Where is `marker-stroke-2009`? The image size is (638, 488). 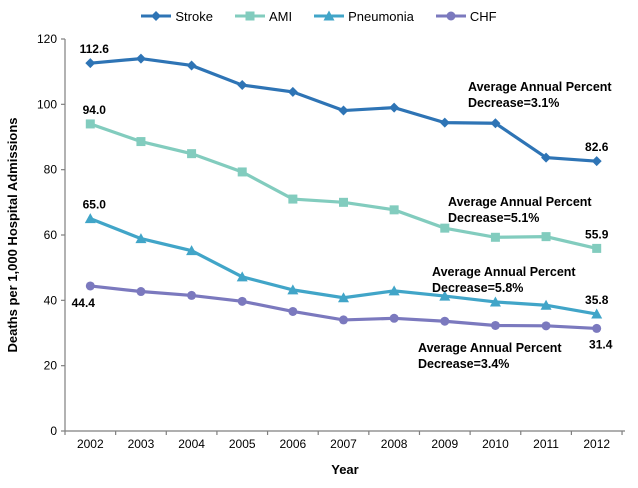 marker-stroke-2009 is located at coordinates (444, 122).